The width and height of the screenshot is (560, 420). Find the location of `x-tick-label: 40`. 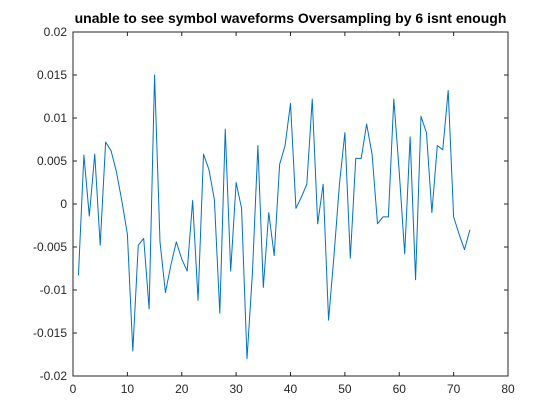

x-tick-label: 40 is located at coordinates (291, 389).